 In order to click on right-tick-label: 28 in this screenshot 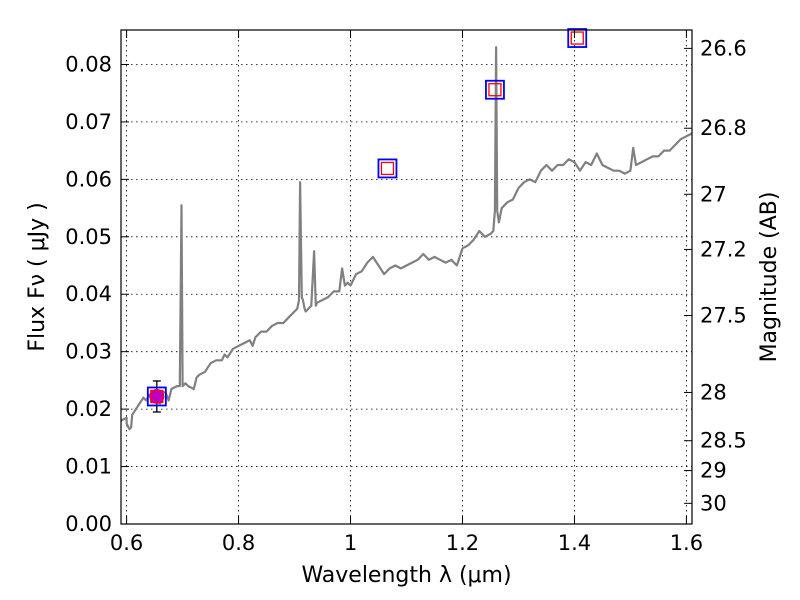, I will do `click(713, 392)`.